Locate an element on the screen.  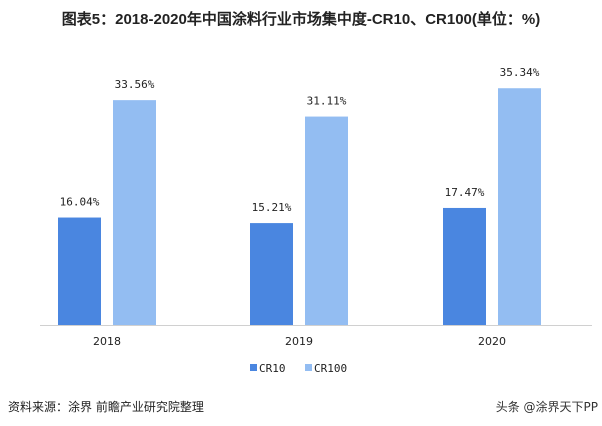
data-label: 33.56% is located at coordinates (135, 84).